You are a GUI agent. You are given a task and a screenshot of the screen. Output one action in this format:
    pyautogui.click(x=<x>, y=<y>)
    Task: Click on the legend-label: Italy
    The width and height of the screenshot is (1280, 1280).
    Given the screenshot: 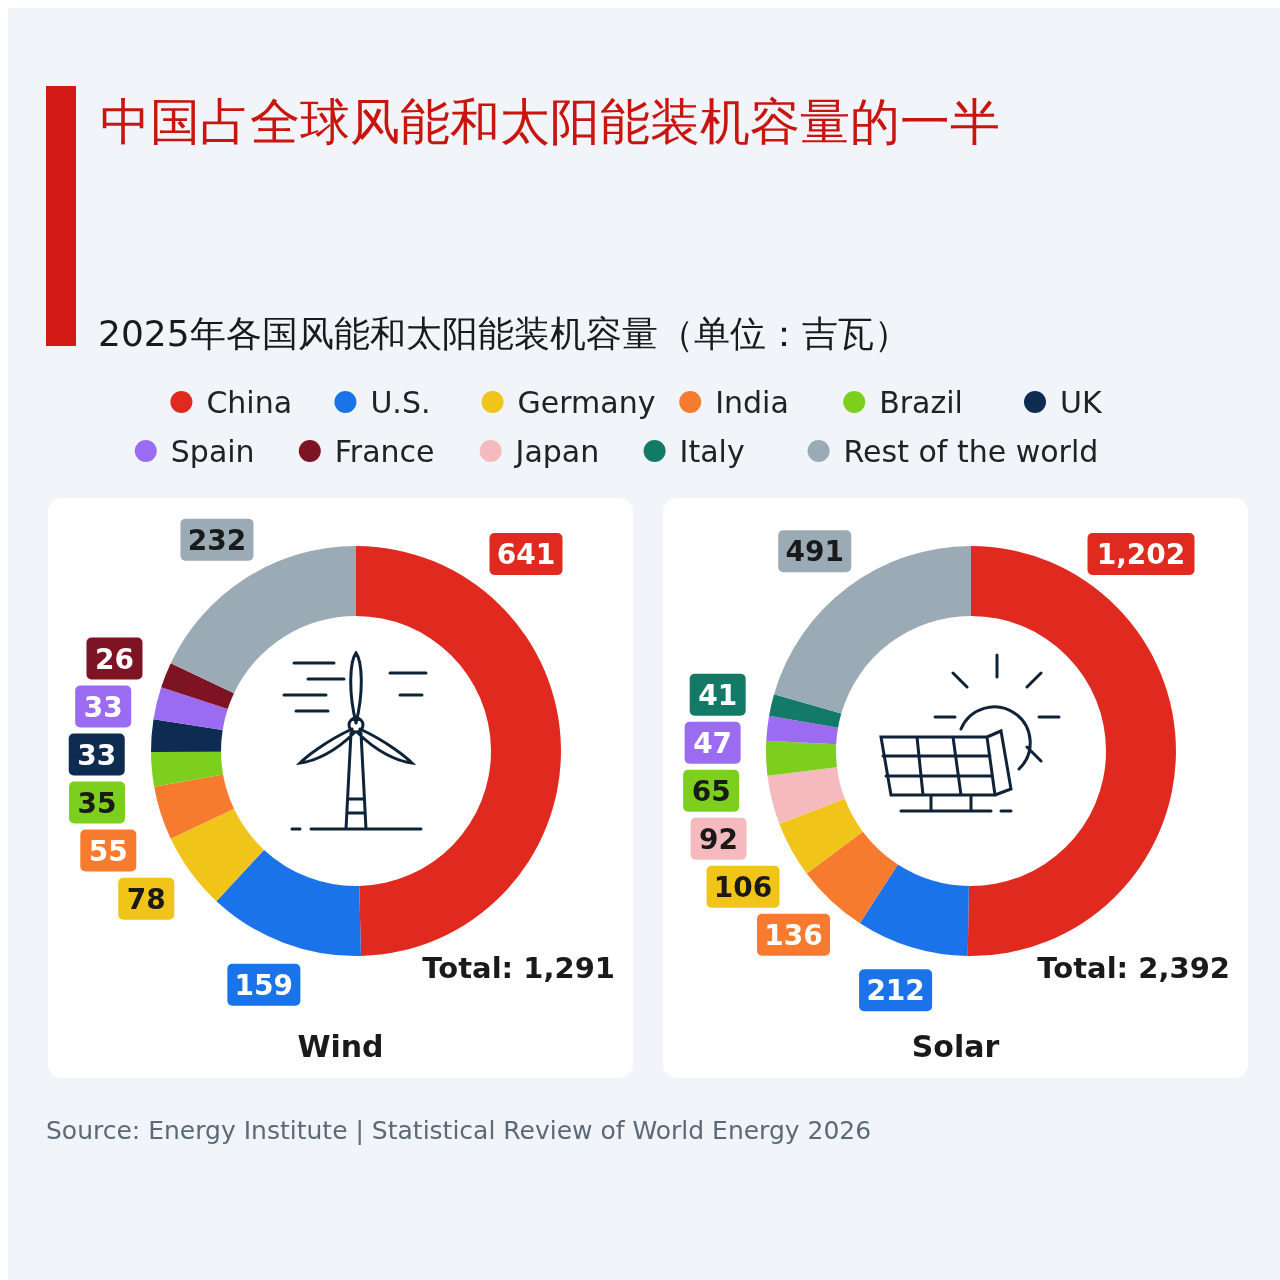 What is the action you would take?
    pyautogui.click(x=712, y=451)
    